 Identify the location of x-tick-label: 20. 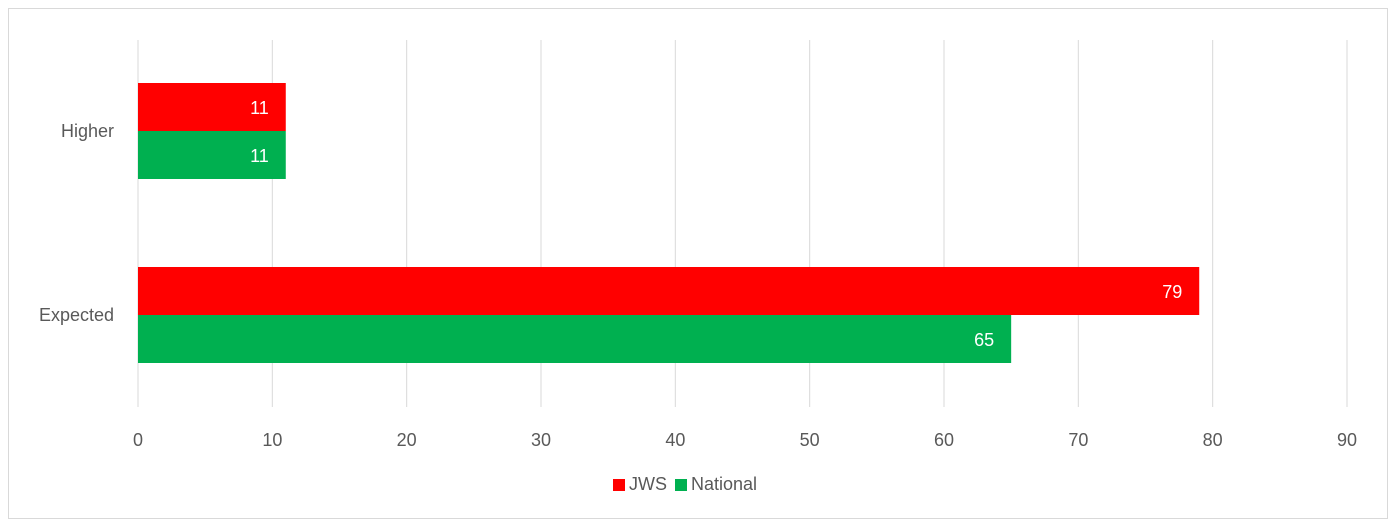
(407, 440).